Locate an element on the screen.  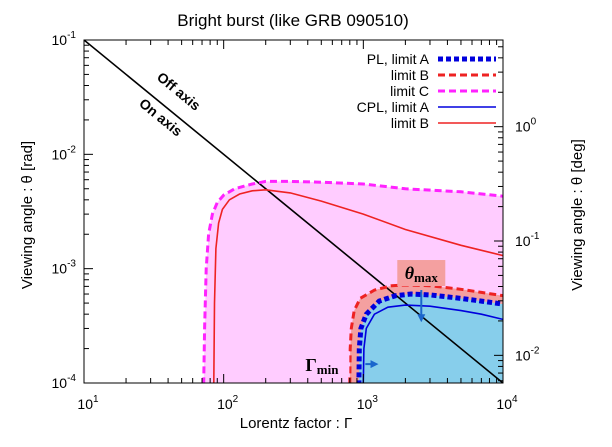
series-pl-limit-a is located at coordinates (429, 337).